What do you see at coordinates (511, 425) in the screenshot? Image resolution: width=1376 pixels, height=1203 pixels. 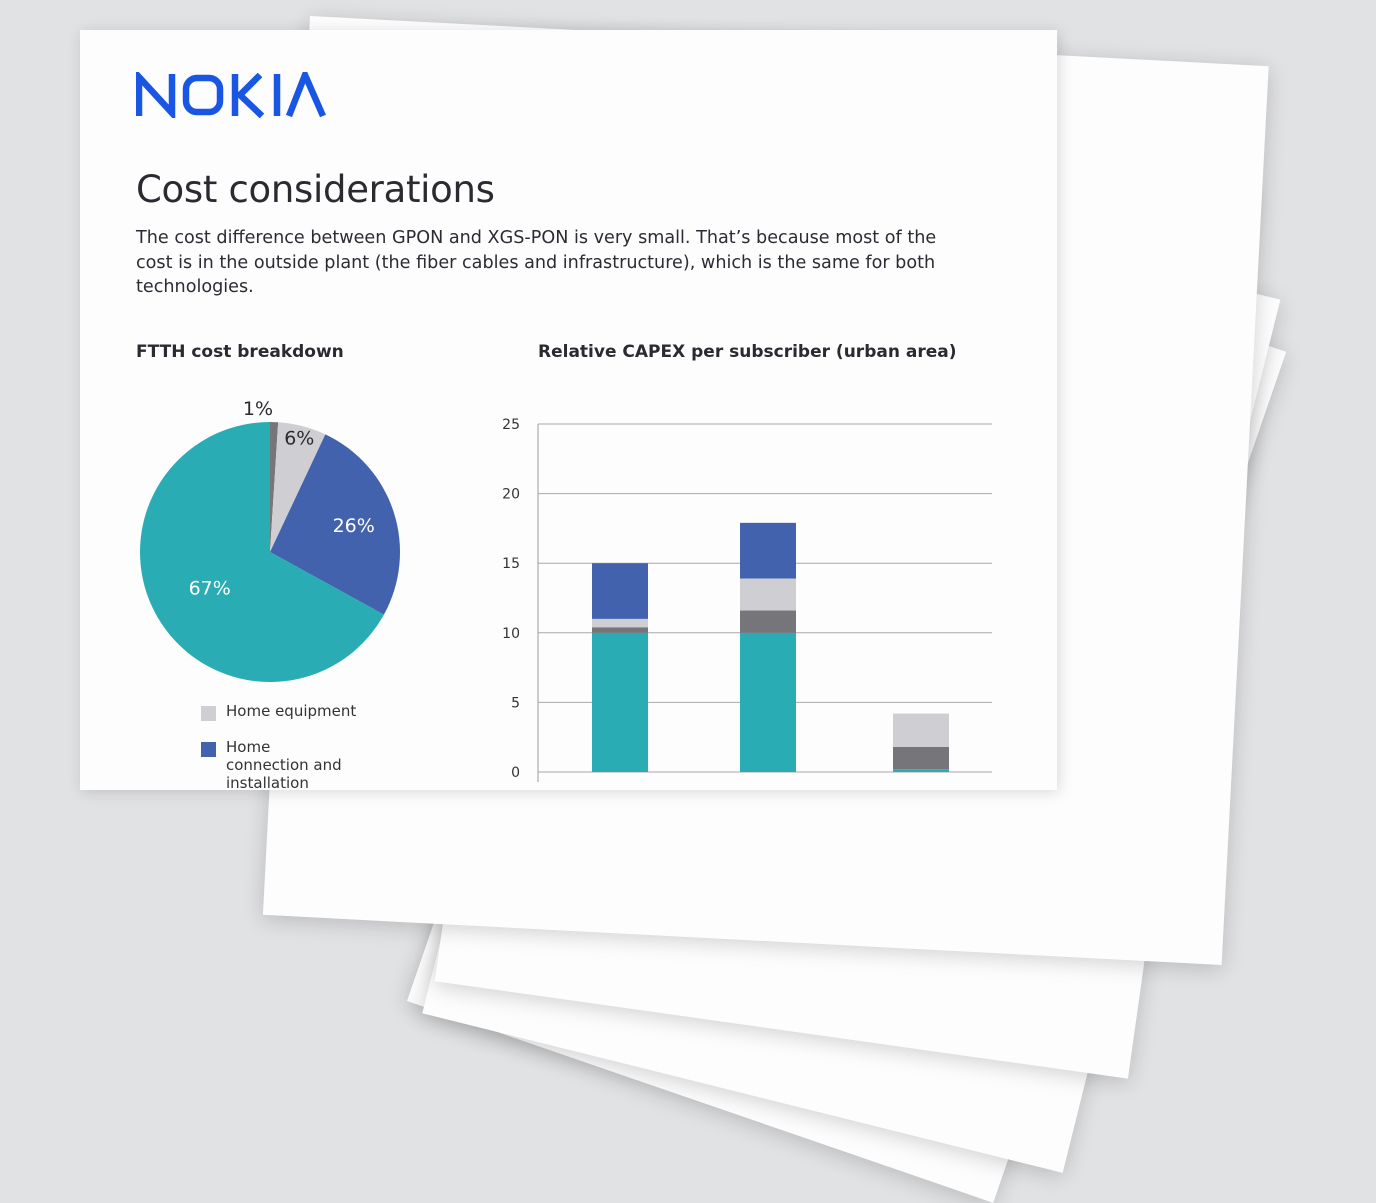 I see `y-tick-label: 25` at bounding box center [511, 425].